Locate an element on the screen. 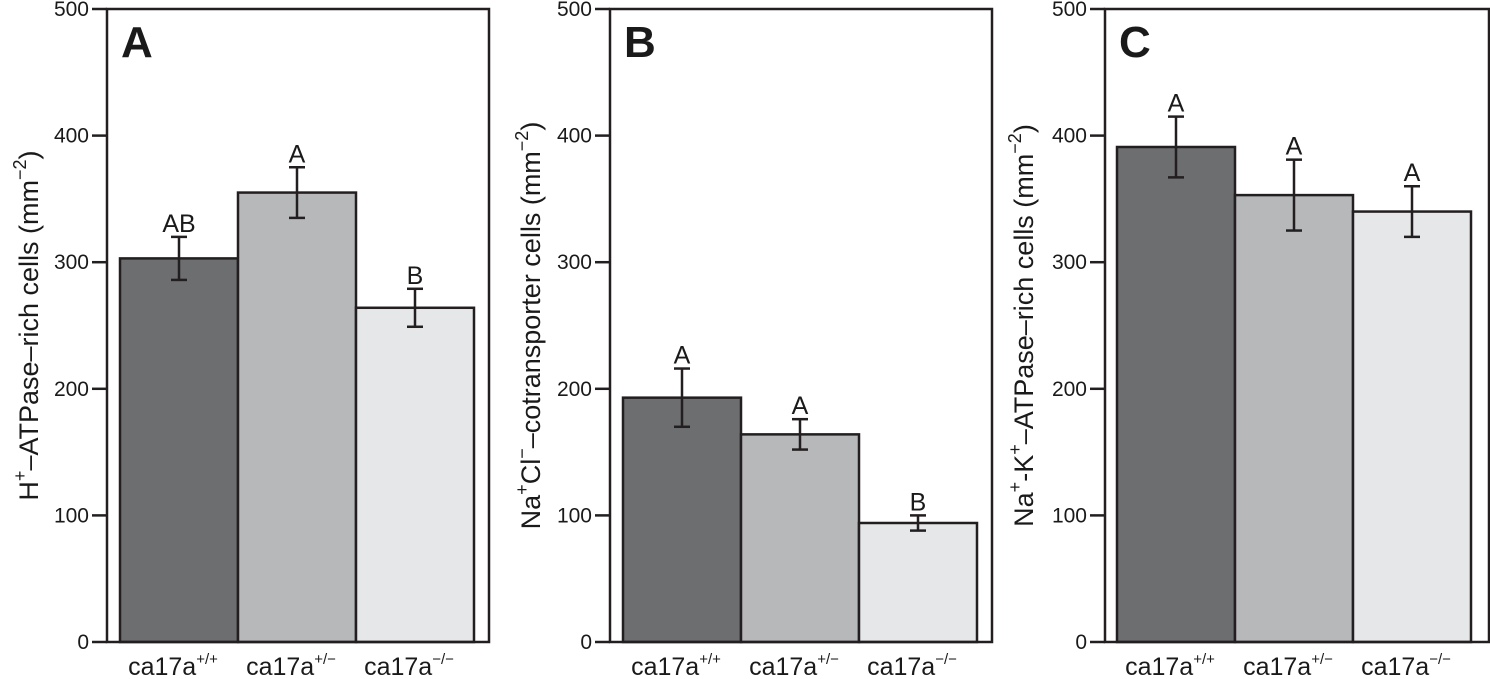 This screenshot has width=1490, height=679. significance-label: AB is located at coordinates (178, 224).